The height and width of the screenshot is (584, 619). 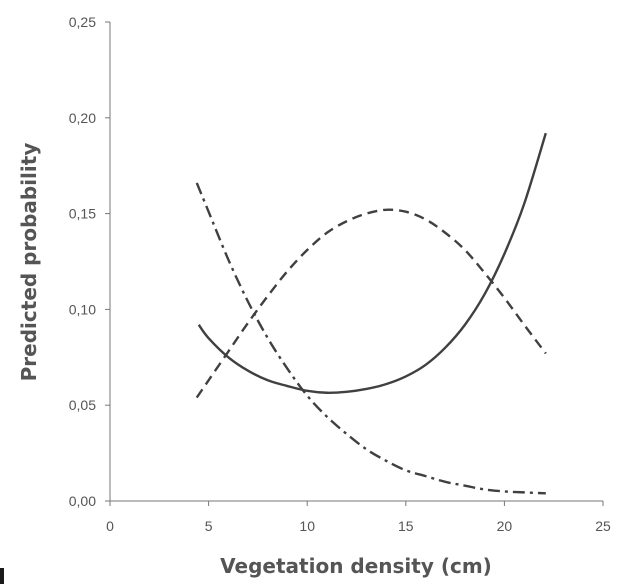 What do you see at coordinates (356, 566) in the screenshot?
I see `x-axis-title: Vegetation density (cm)` at bounding box center [356, 566].